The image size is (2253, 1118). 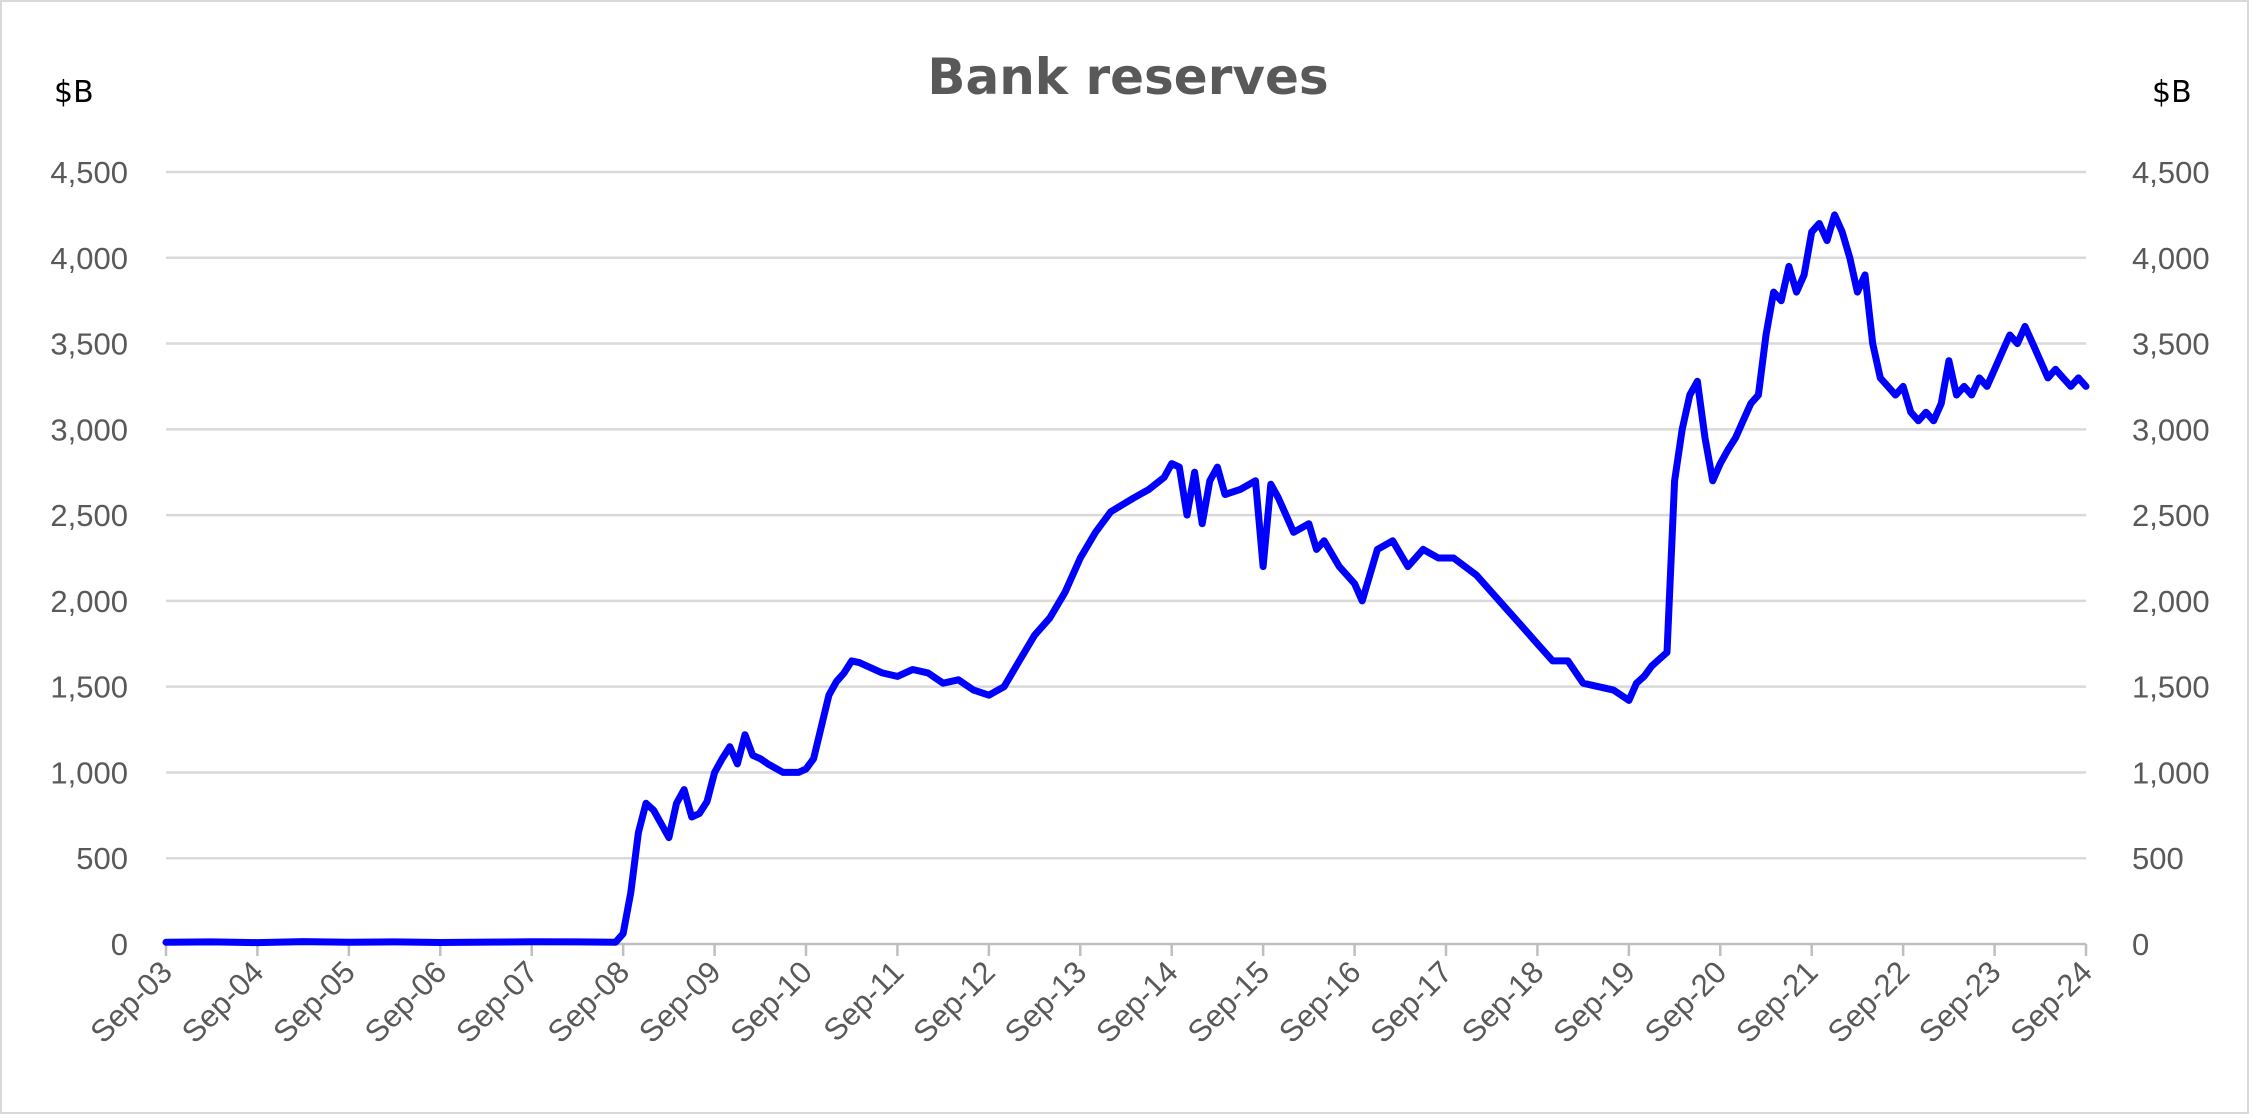 What do you see at coordinates (2158, 858) in the screenshot?
I see `y-tick-label-right: 500` at bounding box center [2158, 858].